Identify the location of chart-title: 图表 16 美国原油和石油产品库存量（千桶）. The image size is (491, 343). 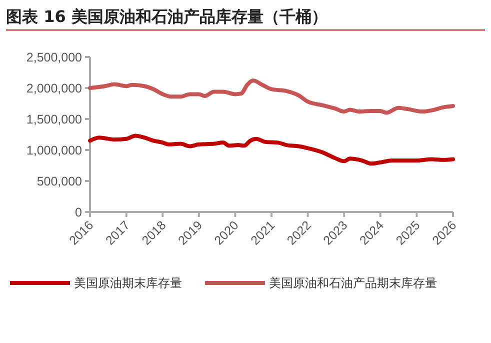
(167, 16).